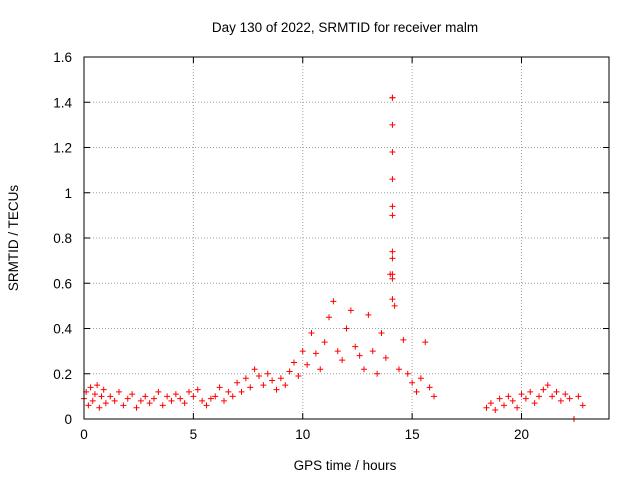  What do you see at coordinates (68, 419) in the screenshot?
I see `y-tick-label: 0` at bounding box center [68, 419].